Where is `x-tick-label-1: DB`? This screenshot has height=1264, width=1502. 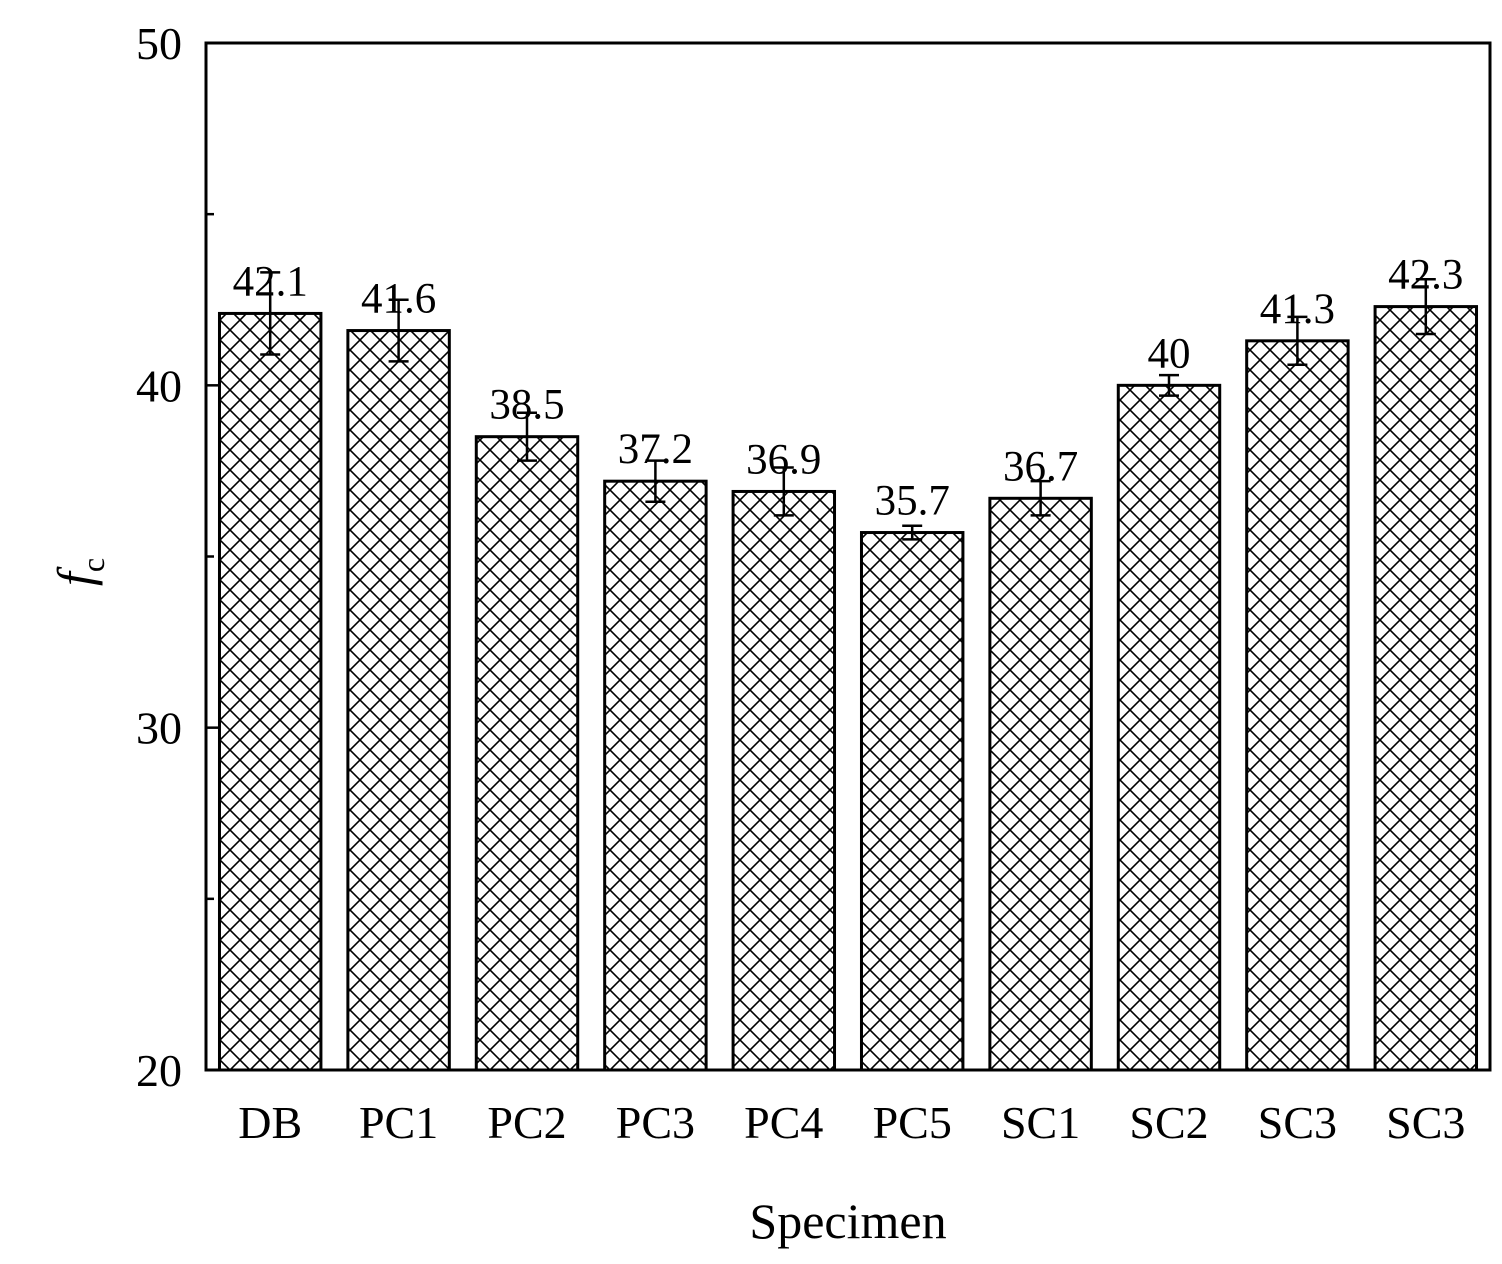
x-tick-label-1: DB is located at coordinates (270, 1122).